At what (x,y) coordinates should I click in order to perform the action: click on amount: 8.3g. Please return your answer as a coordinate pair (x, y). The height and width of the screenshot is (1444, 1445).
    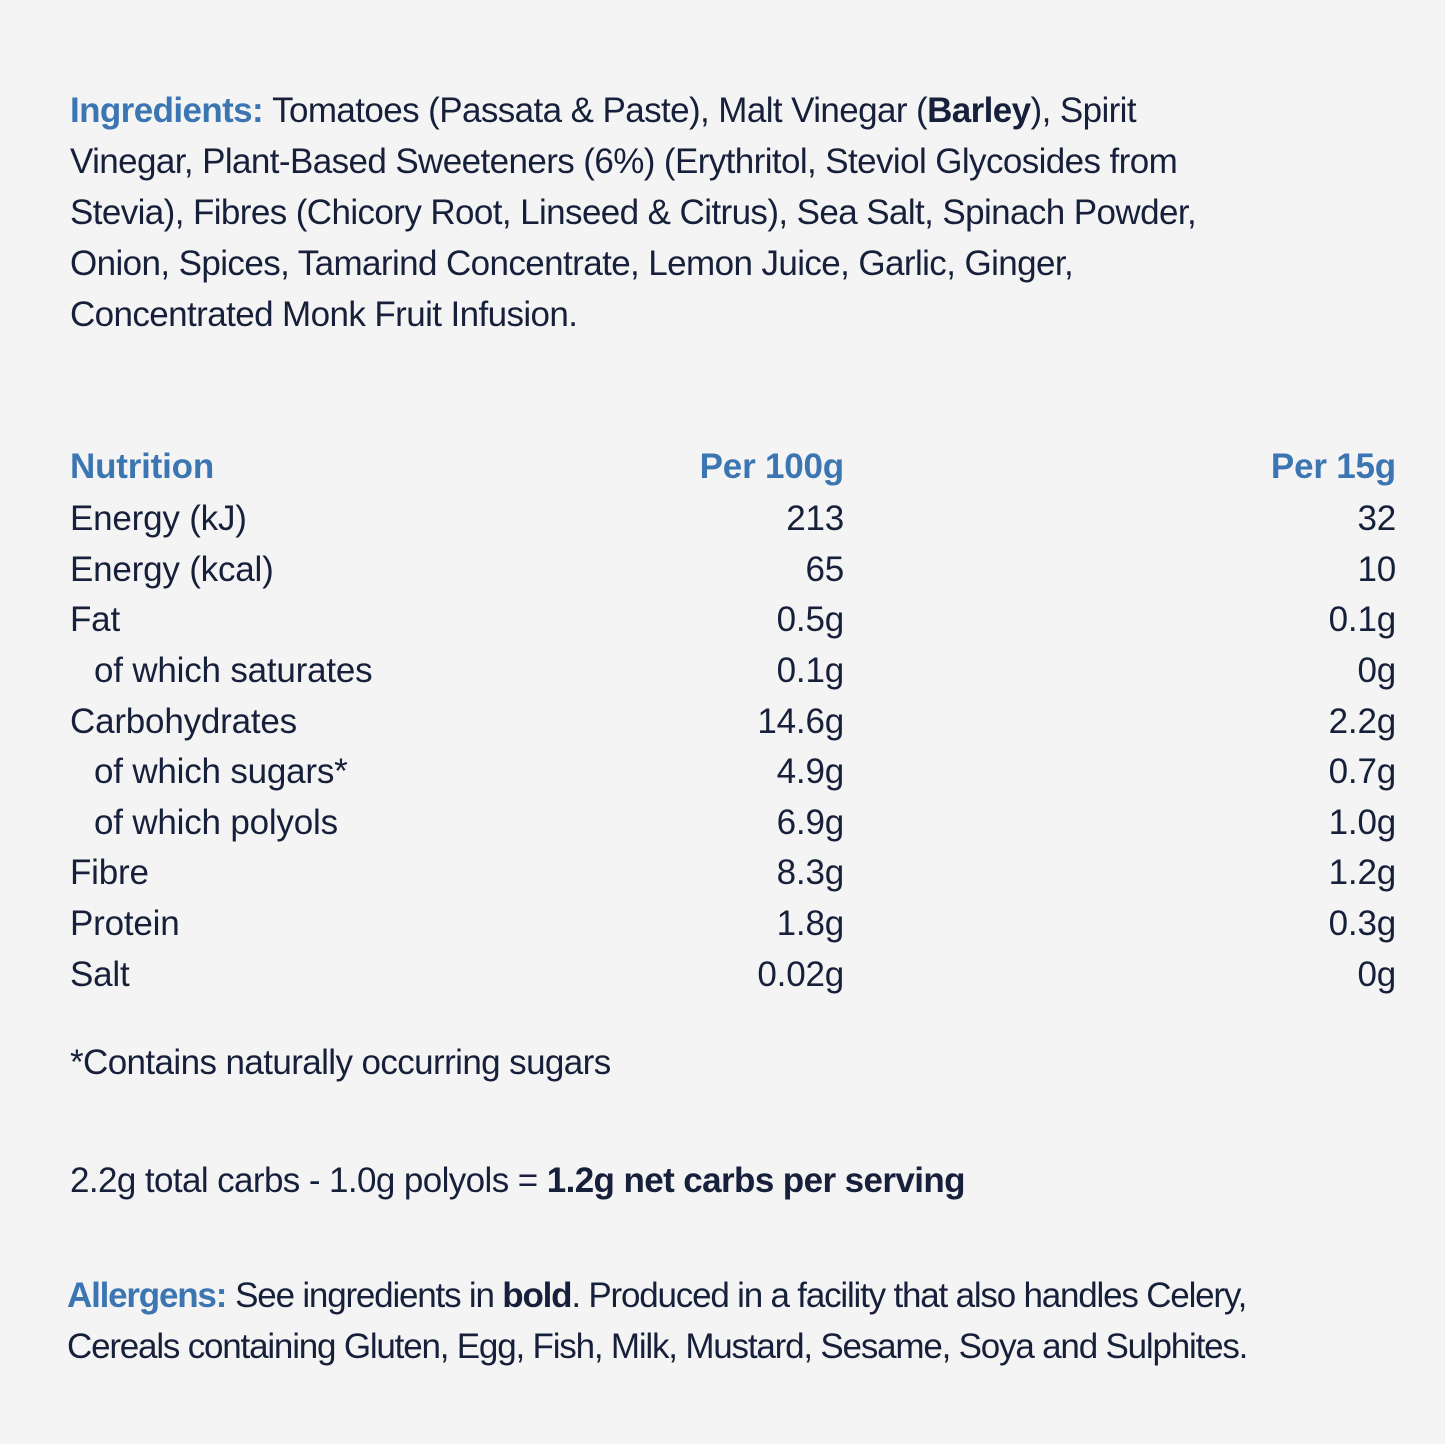
    Looking at the image, I should click on (810, 873).